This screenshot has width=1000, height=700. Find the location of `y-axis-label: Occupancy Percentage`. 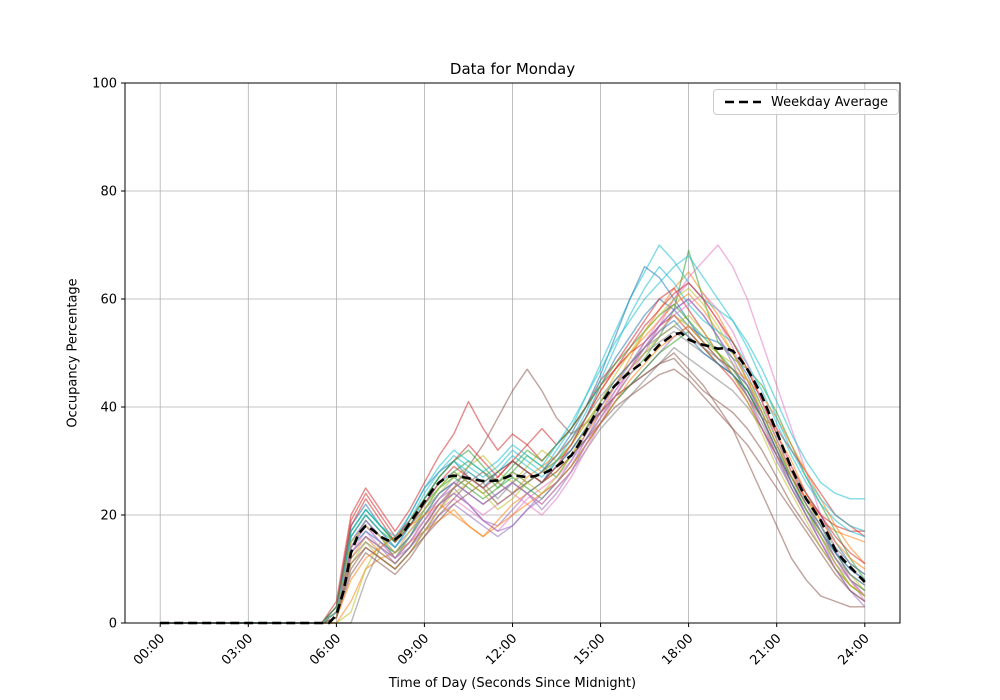

y-axis-label: Occupancy Percentage is located at coordinates (73, 353).